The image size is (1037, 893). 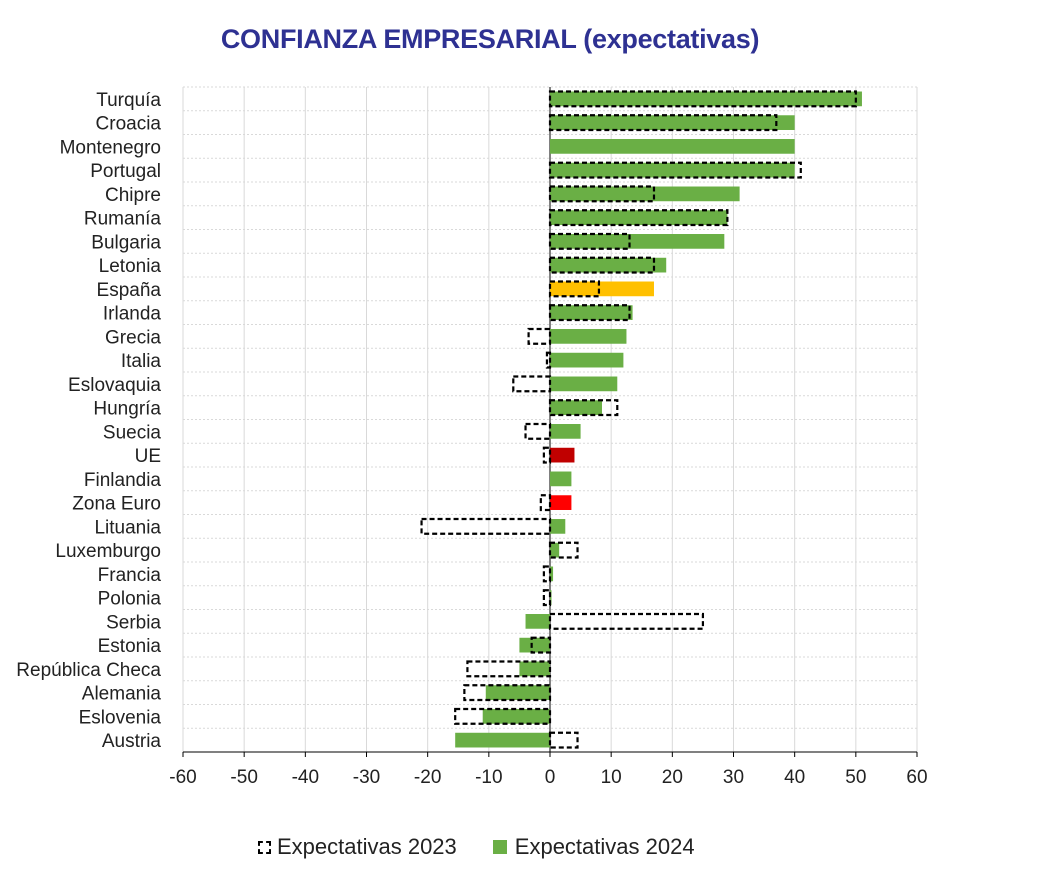 What do you see at coordinates (125, 171) in the screenshot?
I see `category-label: Portugal` at bounding box center [125, 171].